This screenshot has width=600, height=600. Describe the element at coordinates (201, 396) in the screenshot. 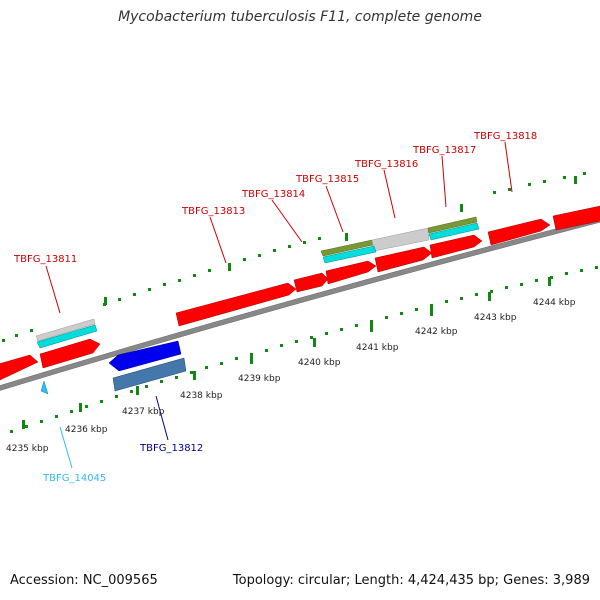

I see `kbp-label: 4238 kbp` at that location.